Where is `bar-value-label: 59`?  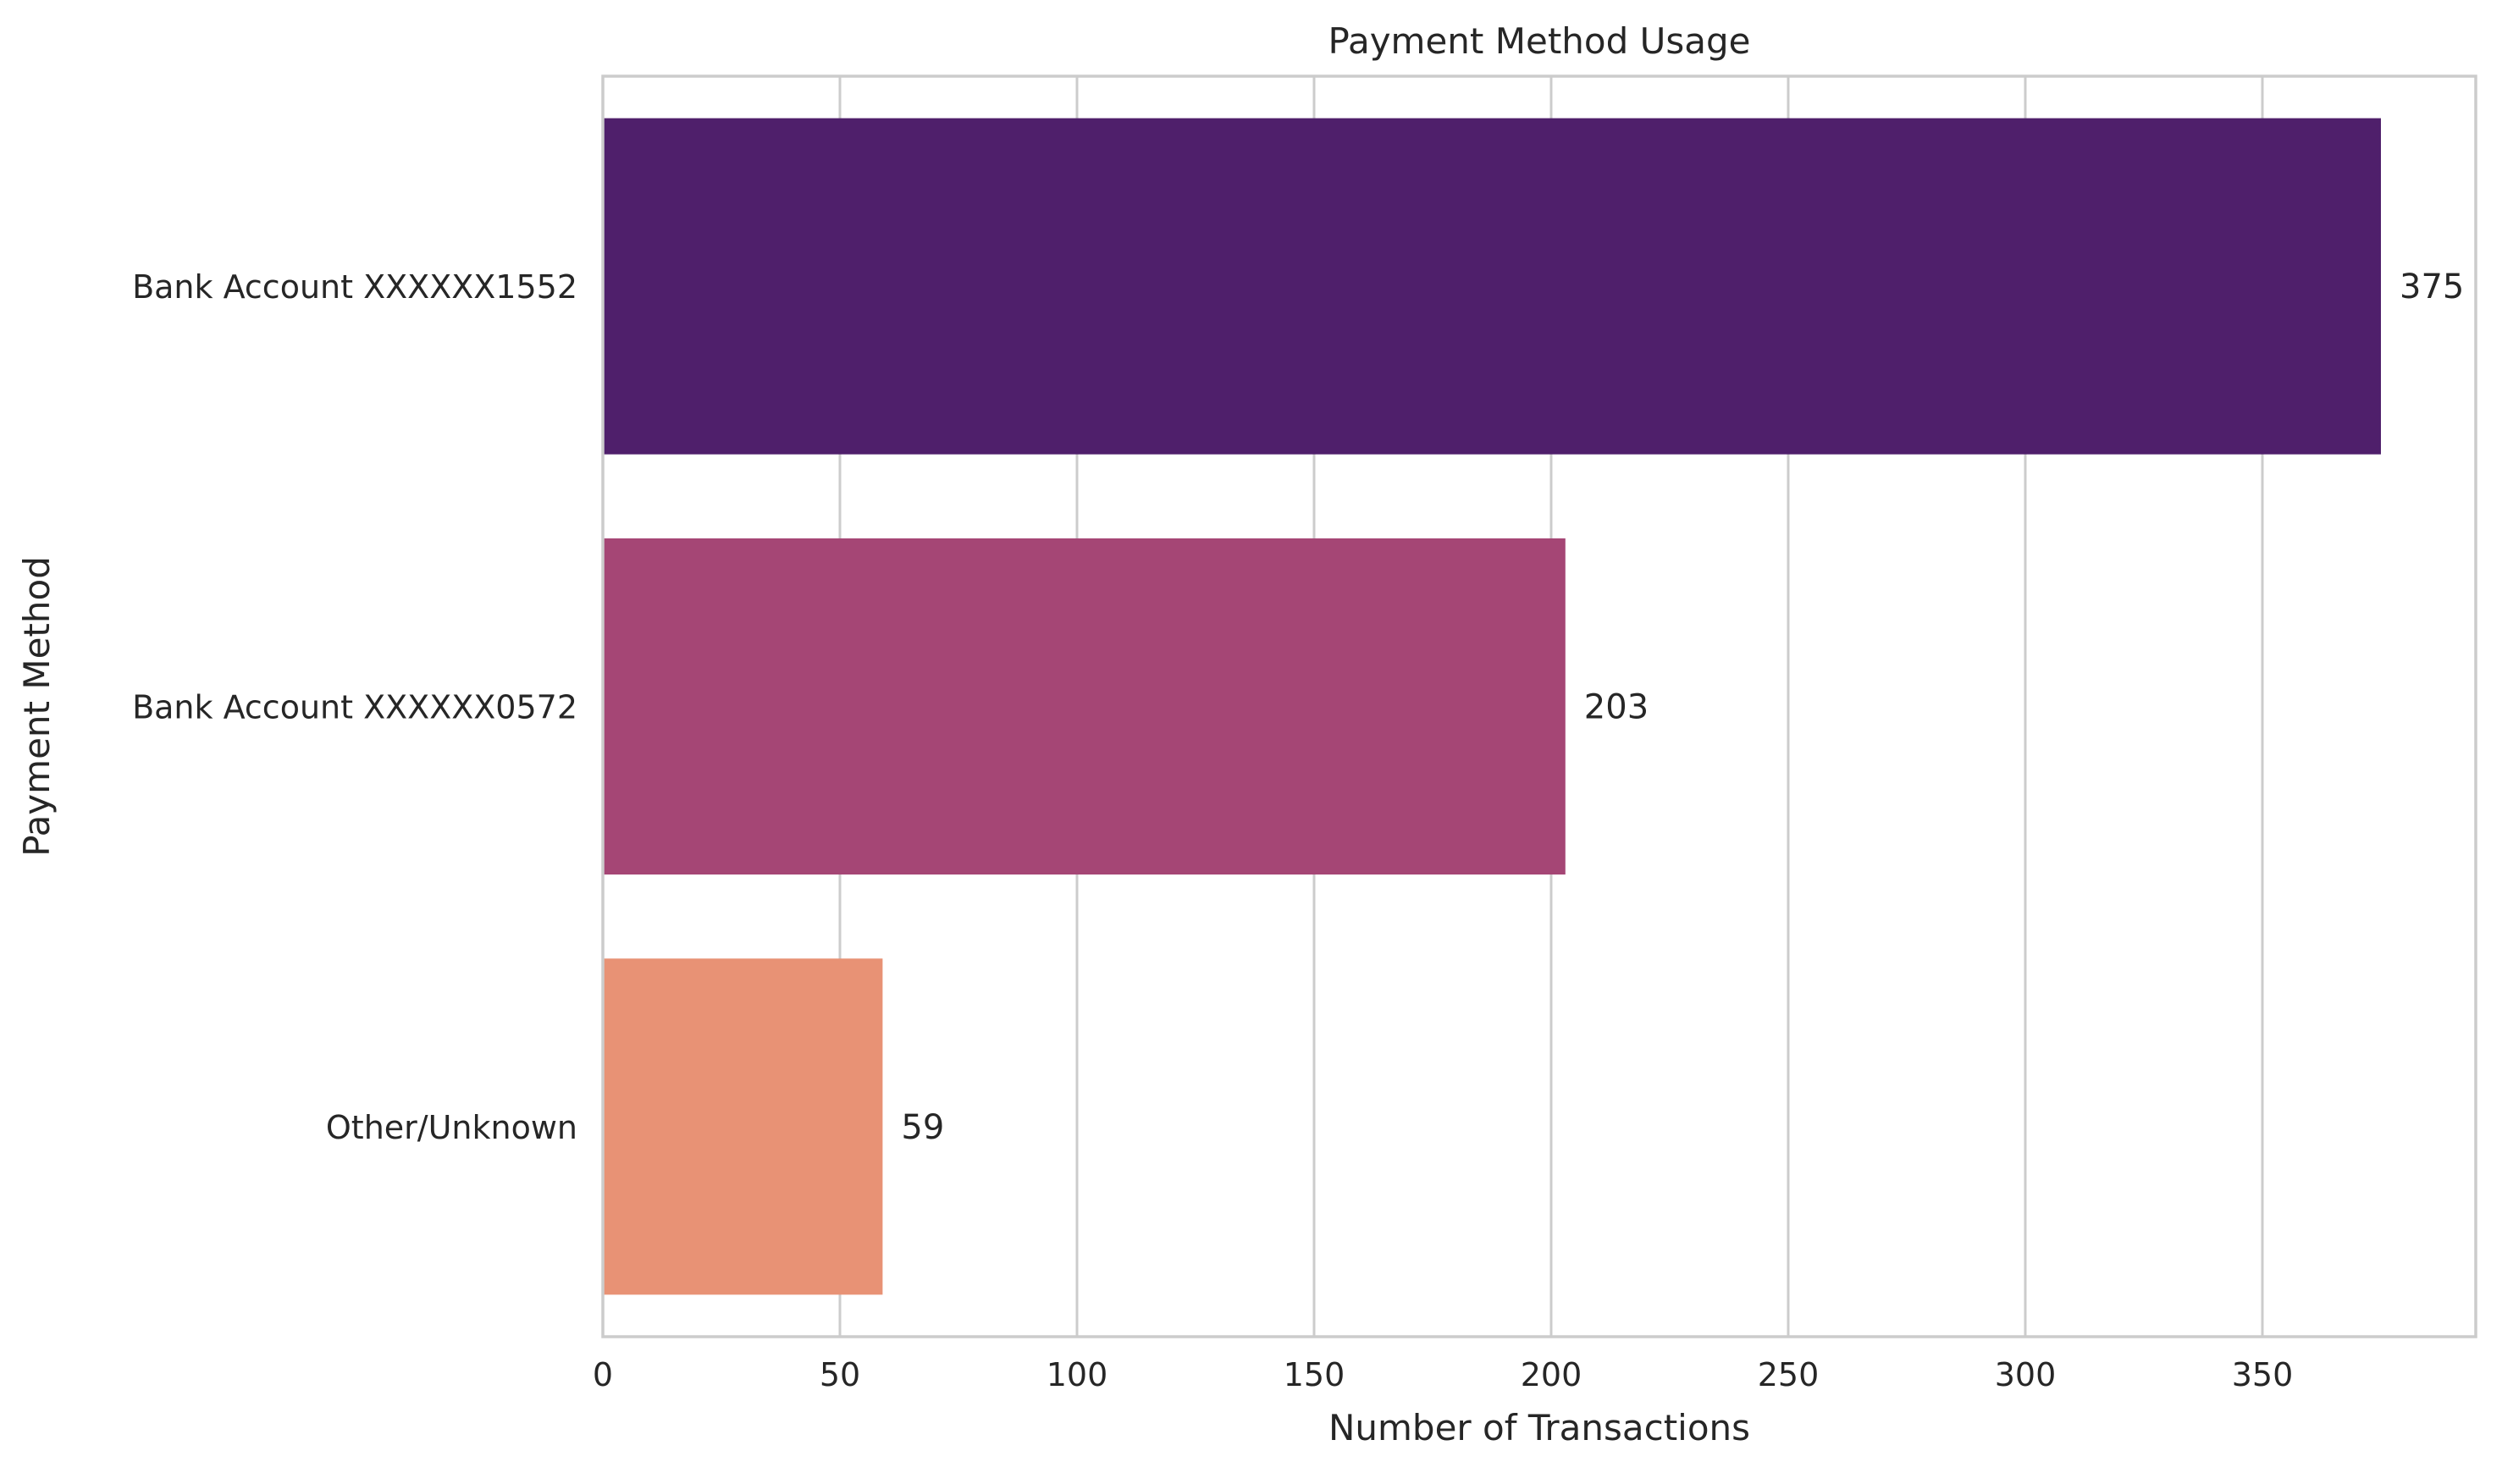 bar-value-label: 59 is located at coordinates (923, 1127).